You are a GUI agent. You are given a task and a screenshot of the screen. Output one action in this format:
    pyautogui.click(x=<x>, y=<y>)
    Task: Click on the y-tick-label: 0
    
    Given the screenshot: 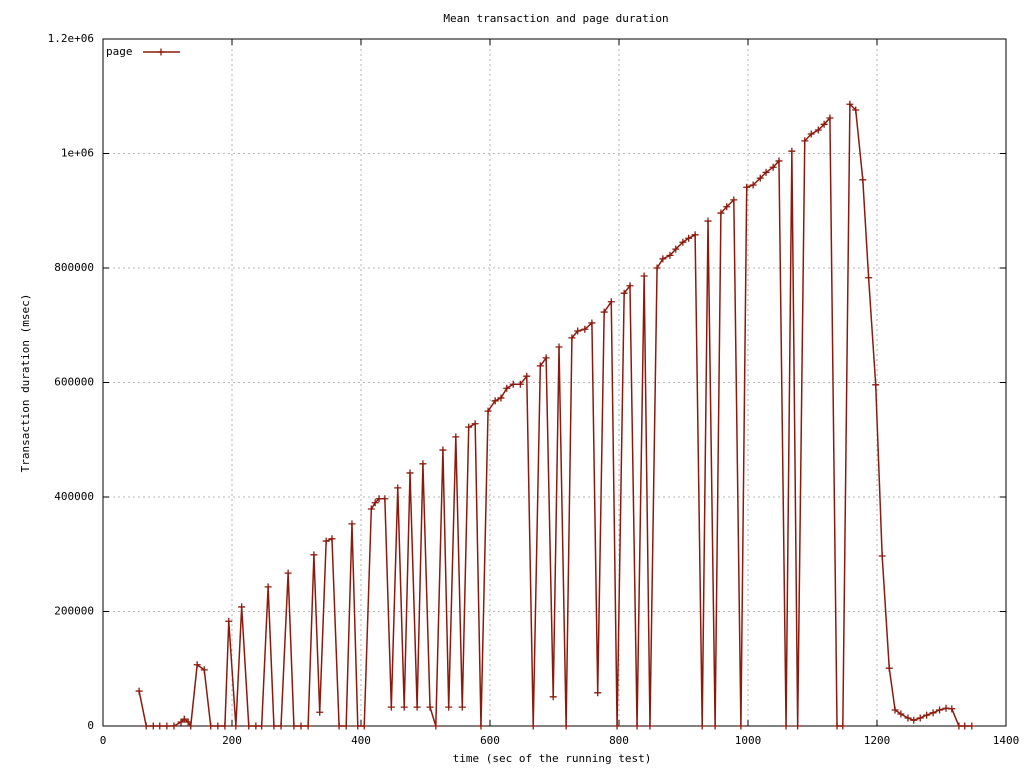 What is the action you would take?
    pyautogui.click(x=90, y=725)
    